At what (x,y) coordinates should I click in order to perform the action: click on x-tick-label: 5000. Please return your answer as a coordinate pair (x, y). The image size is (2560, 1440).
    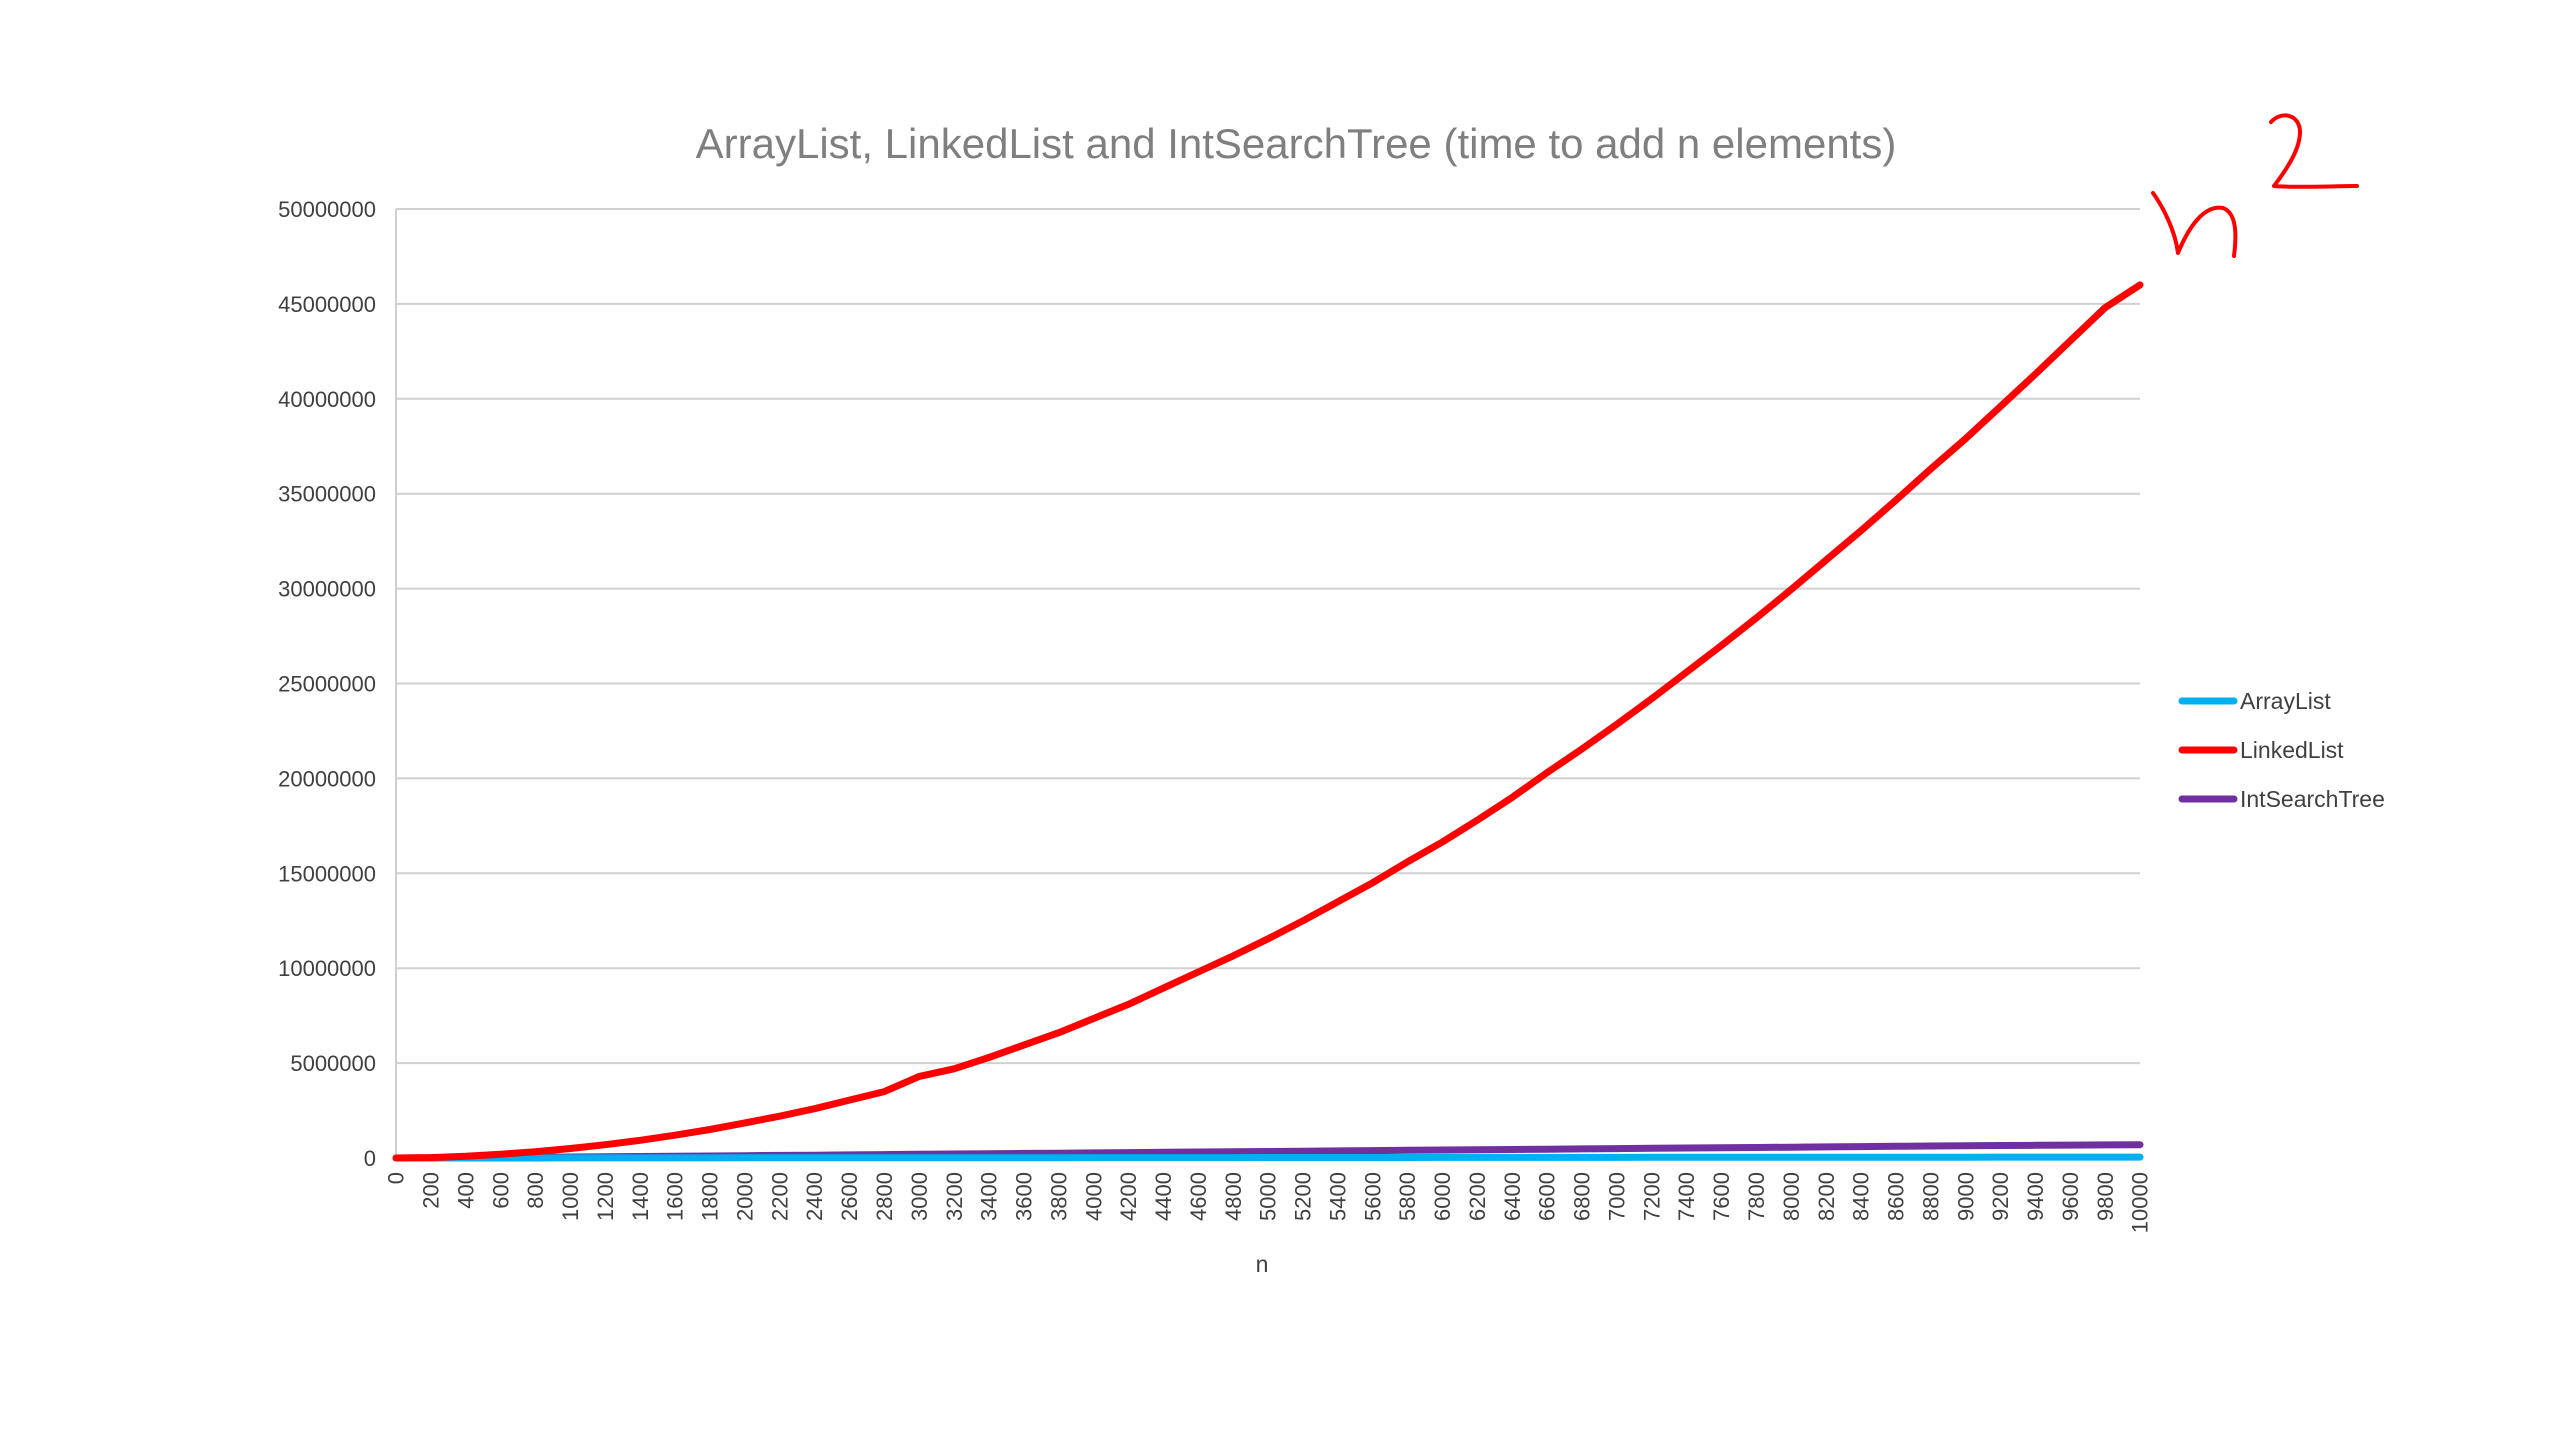
    Looking at the image, I should click on (1268, 1196).